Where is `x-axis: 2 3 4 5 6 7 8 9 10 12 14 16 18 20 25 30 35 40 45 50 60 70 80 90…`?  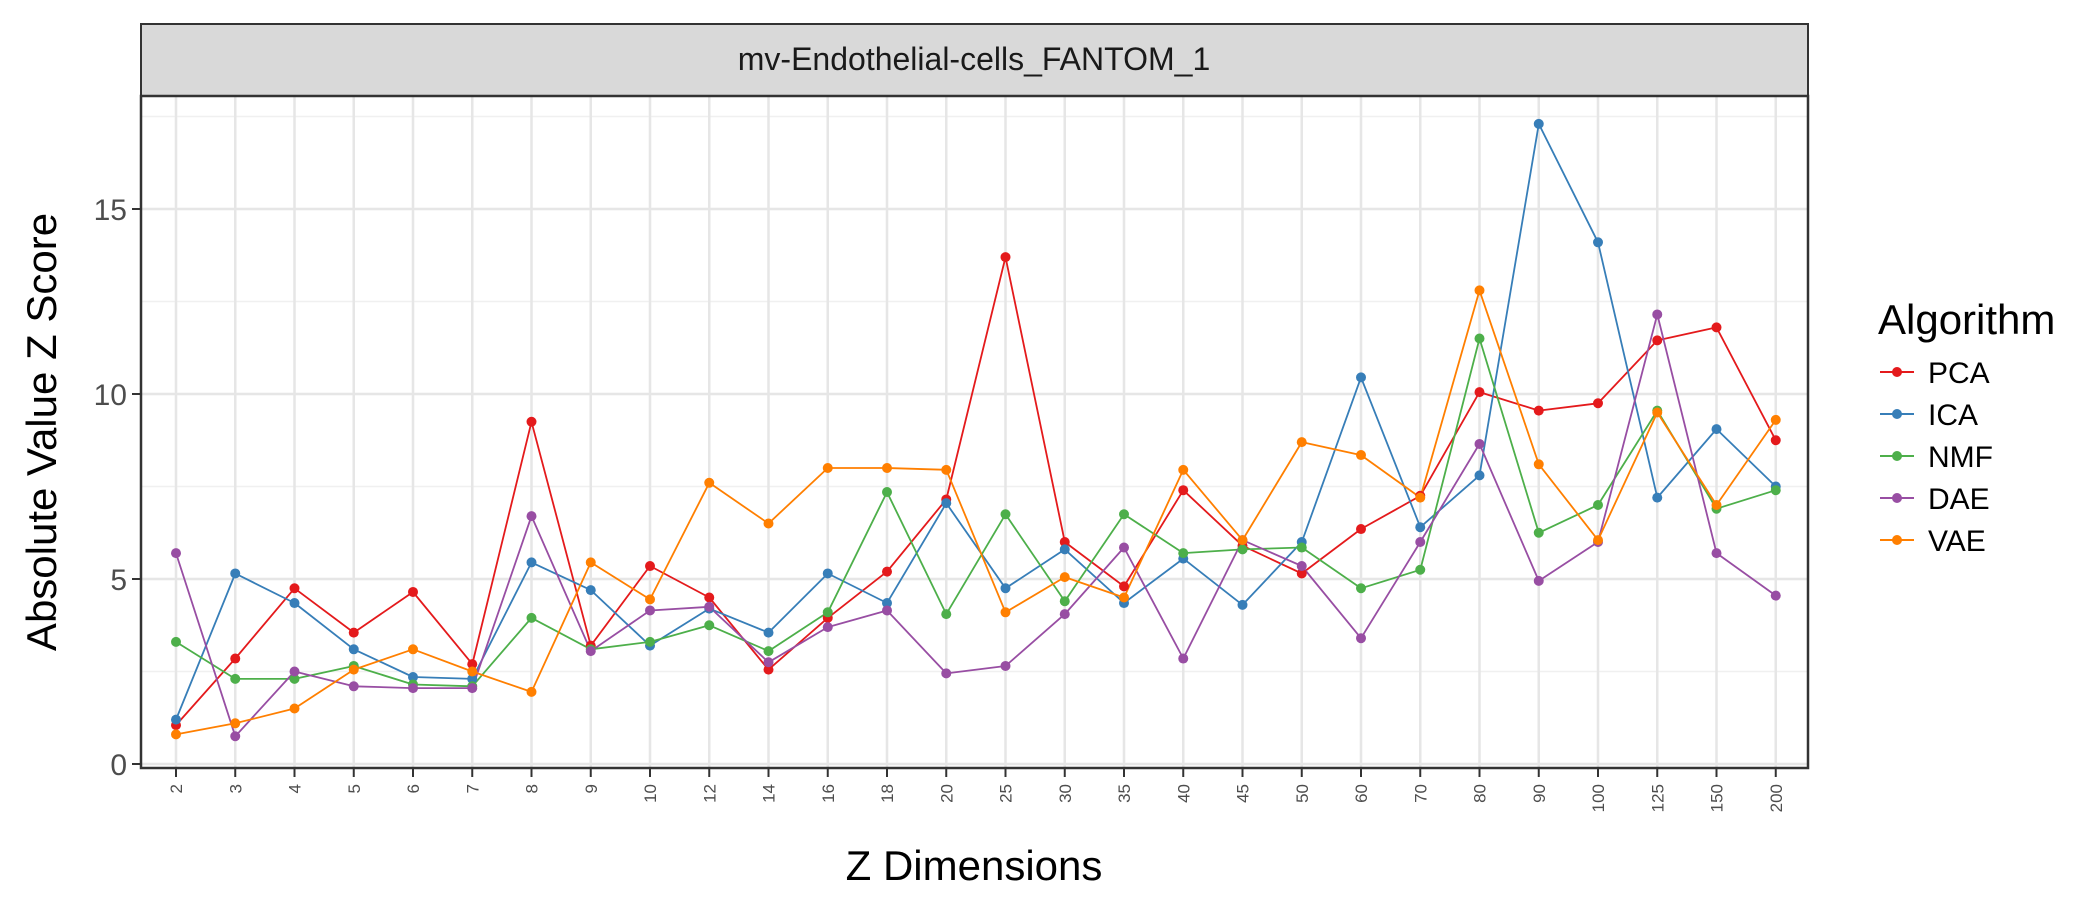
x-axis: 2 3 4 5 6 7 8 9 10 12 14 16 18 20 25 30 35 40 45 50 60 70 80 90… is located at coordinates (976, 790).